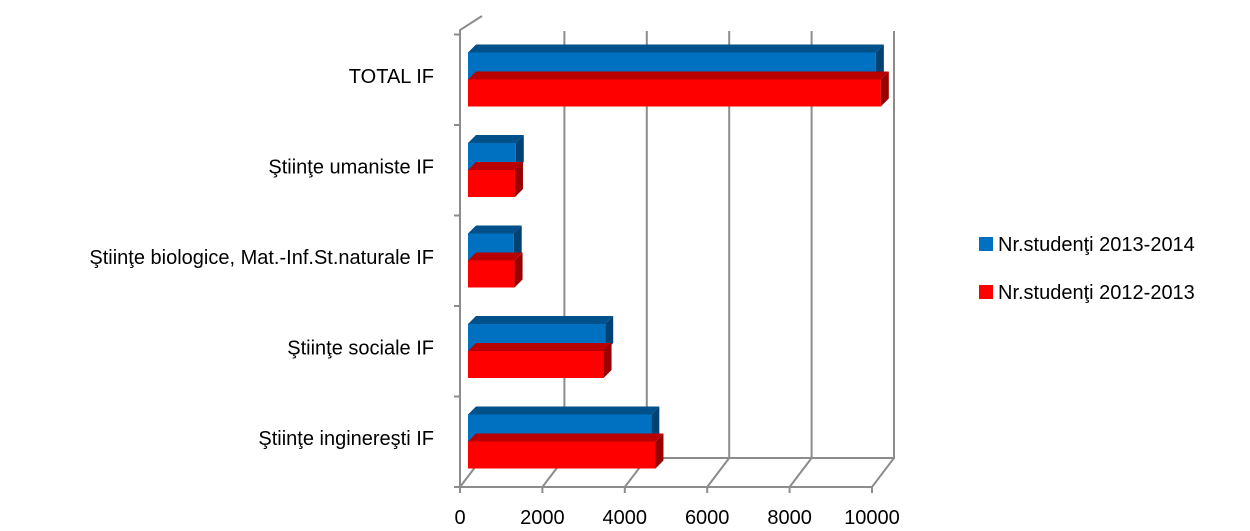 The image size is (1250, 531). I want to click on category-label: Ştiinţe umaniste IF, so click(351, 167).